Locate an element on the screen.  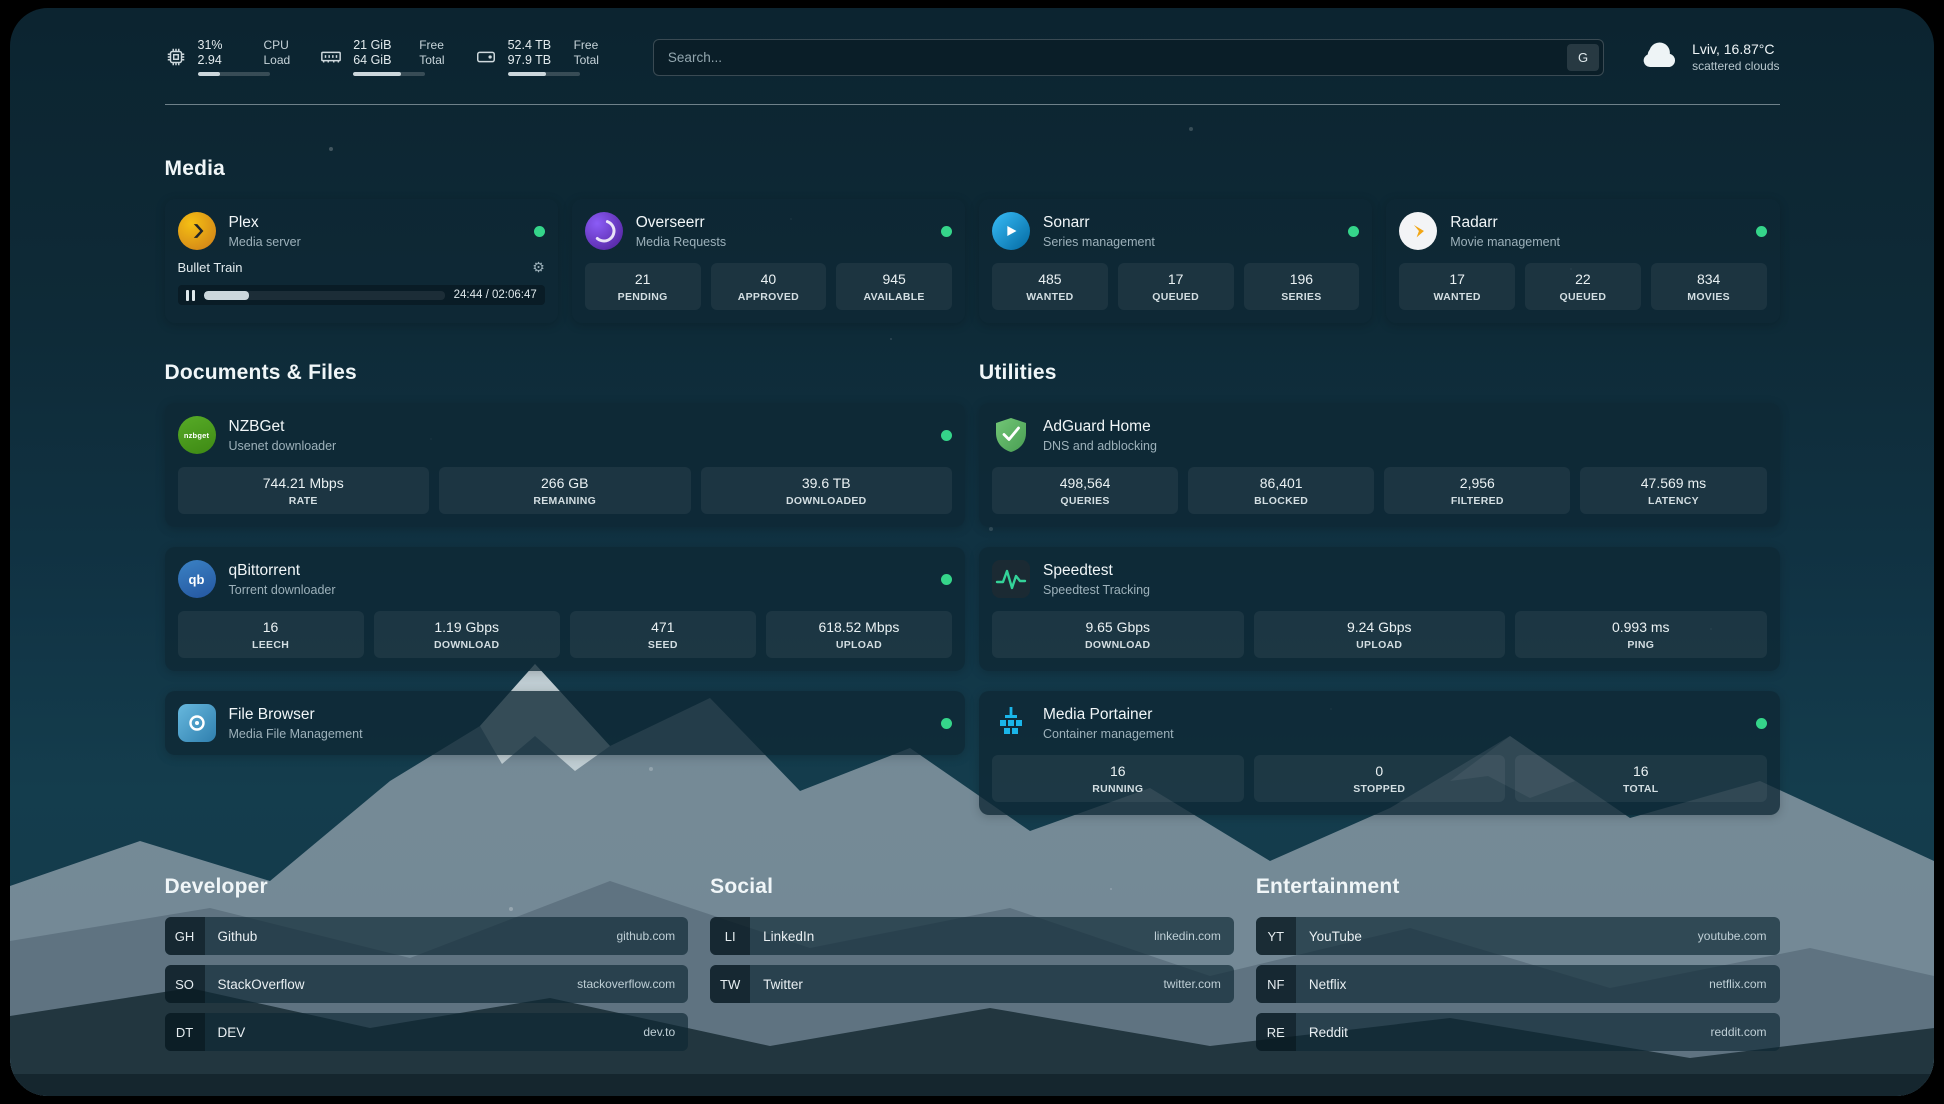
bookmark-url: twitter.com is located at coordinates (1192, 984).